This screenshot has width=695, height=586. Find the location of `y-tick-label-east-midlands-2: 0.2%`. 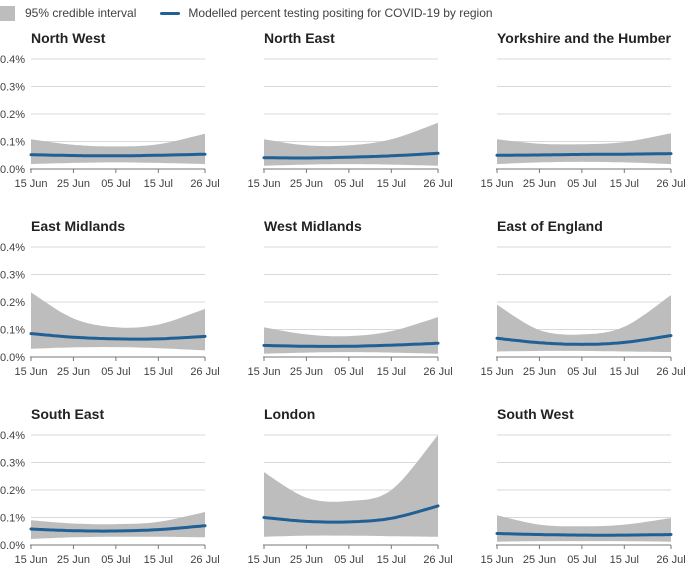

y-tick-label-east-midlands-2: 0.2% is located at coordinates (12, 303).